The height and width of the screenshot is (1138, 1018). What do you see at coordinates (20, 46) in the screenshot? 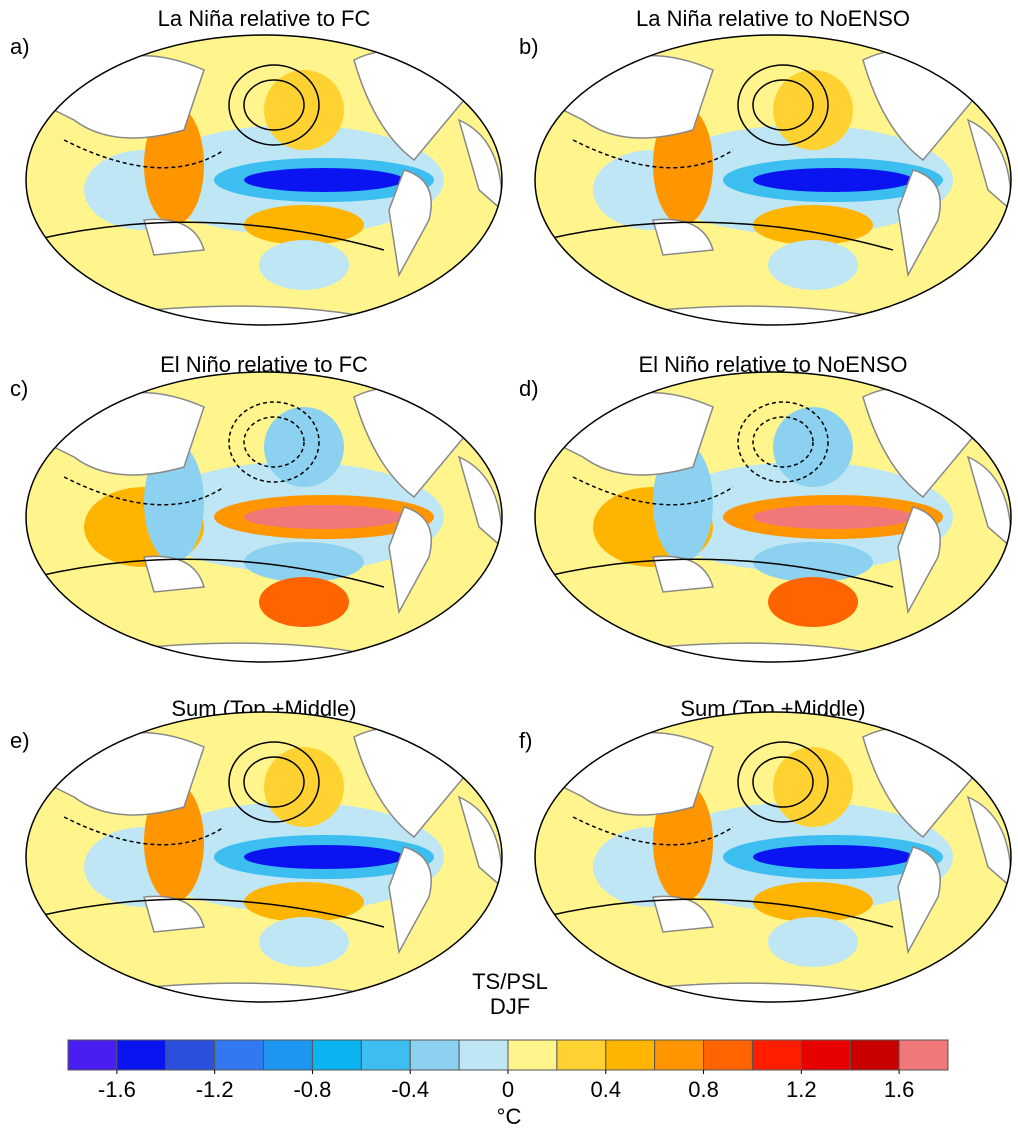
I see `panel-label: a)` at bounding box center [20, 46].